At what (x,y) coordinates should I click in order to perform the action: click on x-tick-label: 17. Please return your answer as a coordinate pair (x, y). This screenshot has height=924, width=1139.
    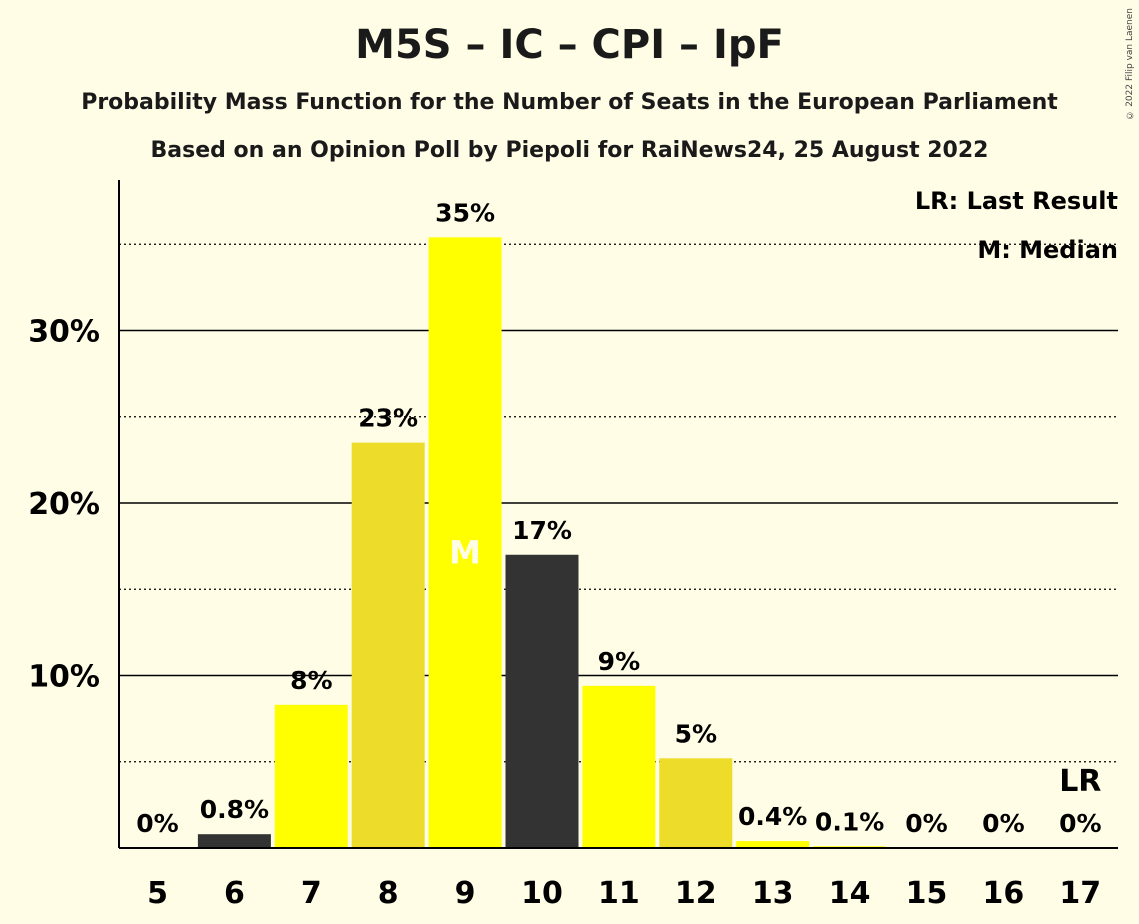
    Looking at the image, I should click on (1080, 893).